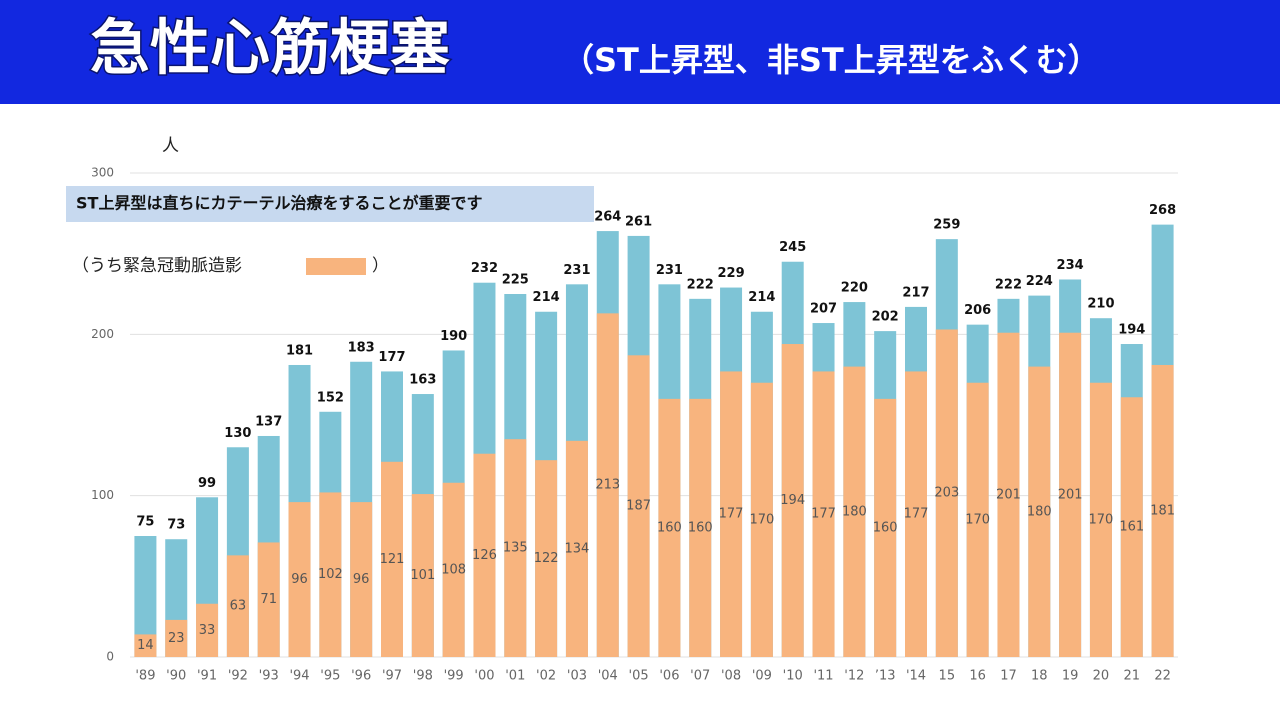 This screenshot has width=1280, height=724. Describe the element at coordinates (380, 266) in the screenshot. I see `legend-close: ）` at that location.